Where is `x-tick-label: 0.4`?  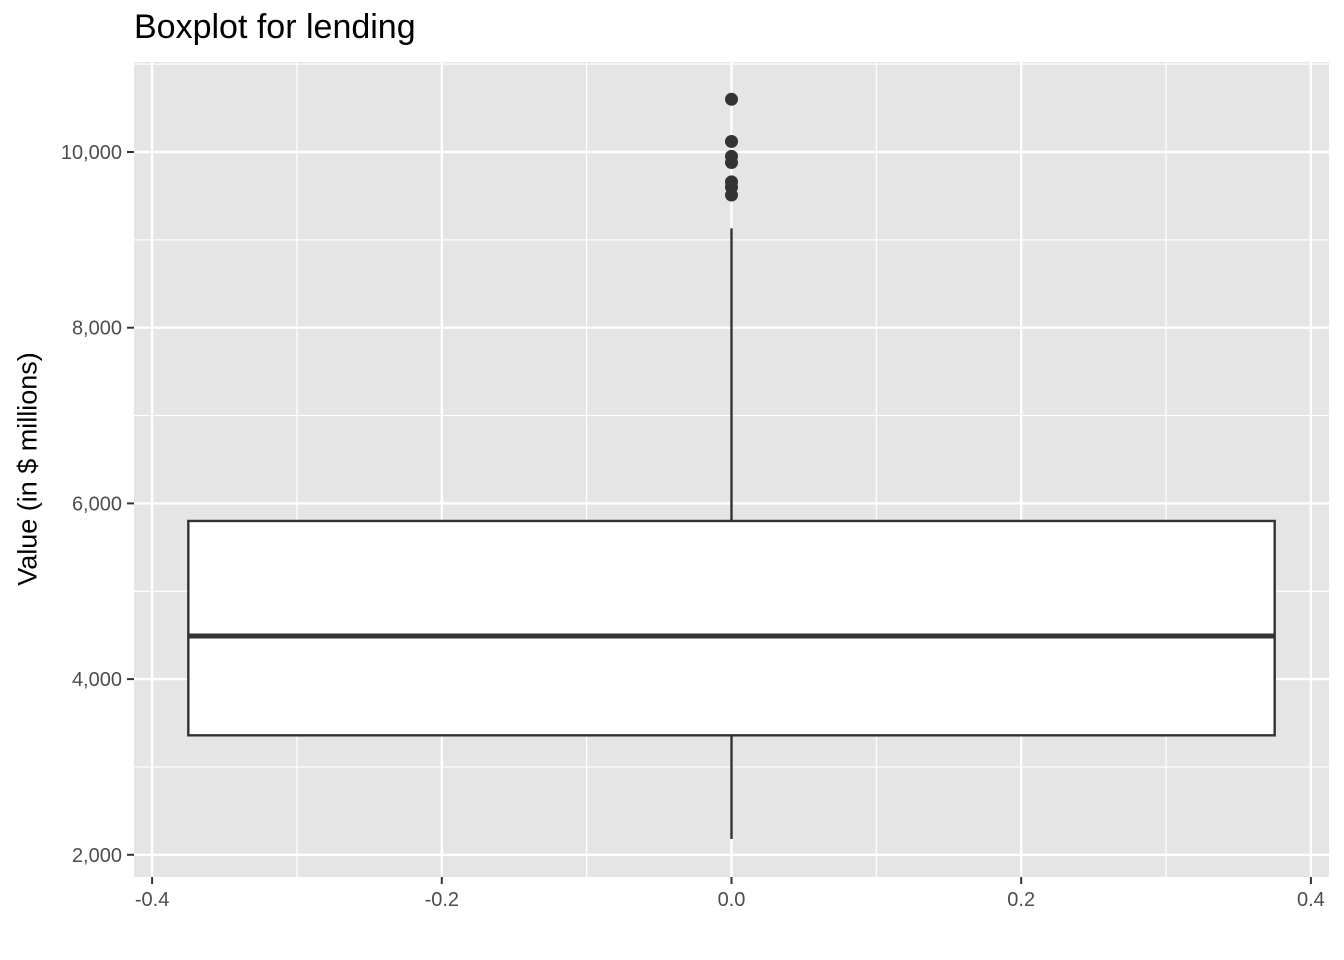
x-tick-label: 0.4 is located at coordinates (1311, 900).